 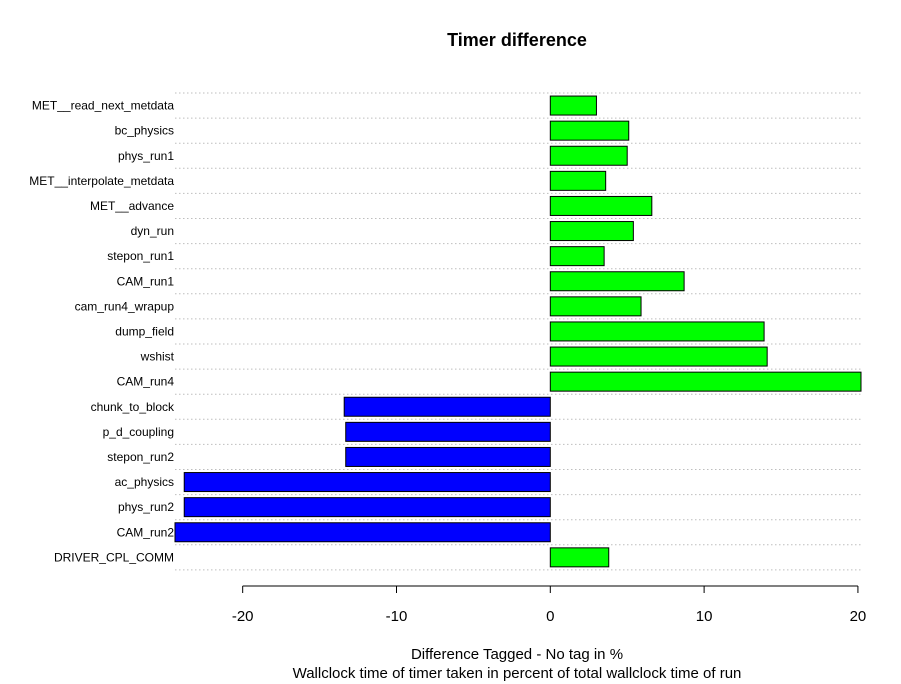 I want to click on bar-MET__advance, so click(x=601, y=205).